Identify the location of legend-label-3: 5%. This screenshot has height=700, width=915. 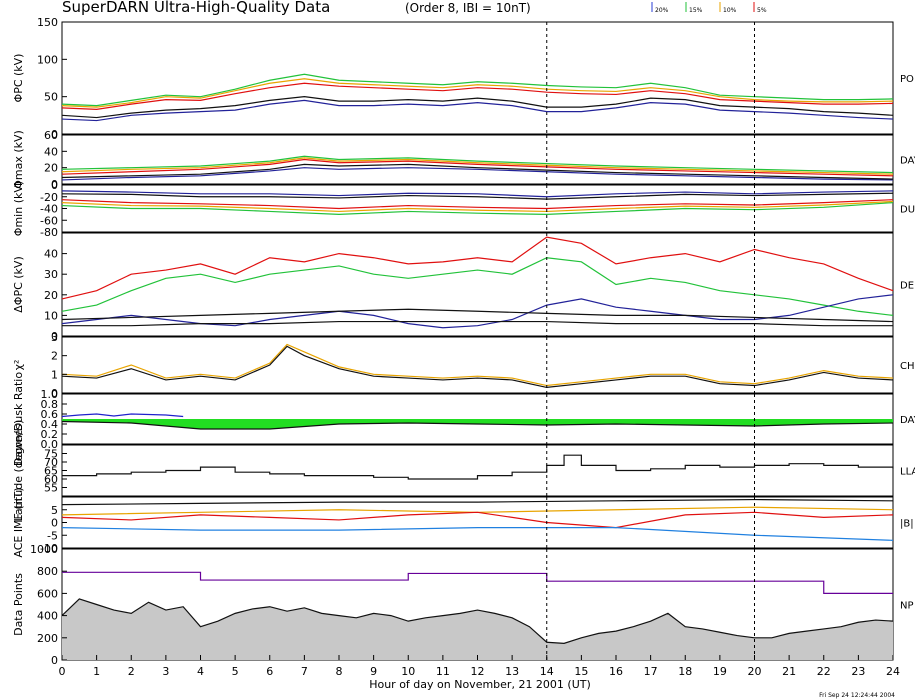
(762, 10).